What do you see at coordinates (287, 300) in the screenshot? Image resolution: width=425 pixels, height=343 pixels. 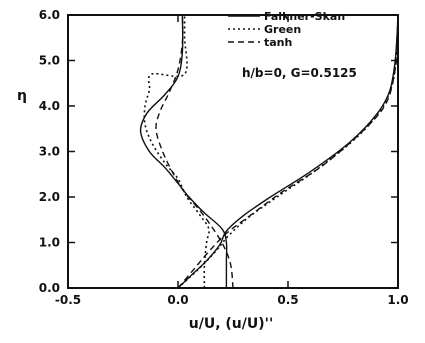 I see `x-tick-label: 0.5` at bounding box center [287, 300].